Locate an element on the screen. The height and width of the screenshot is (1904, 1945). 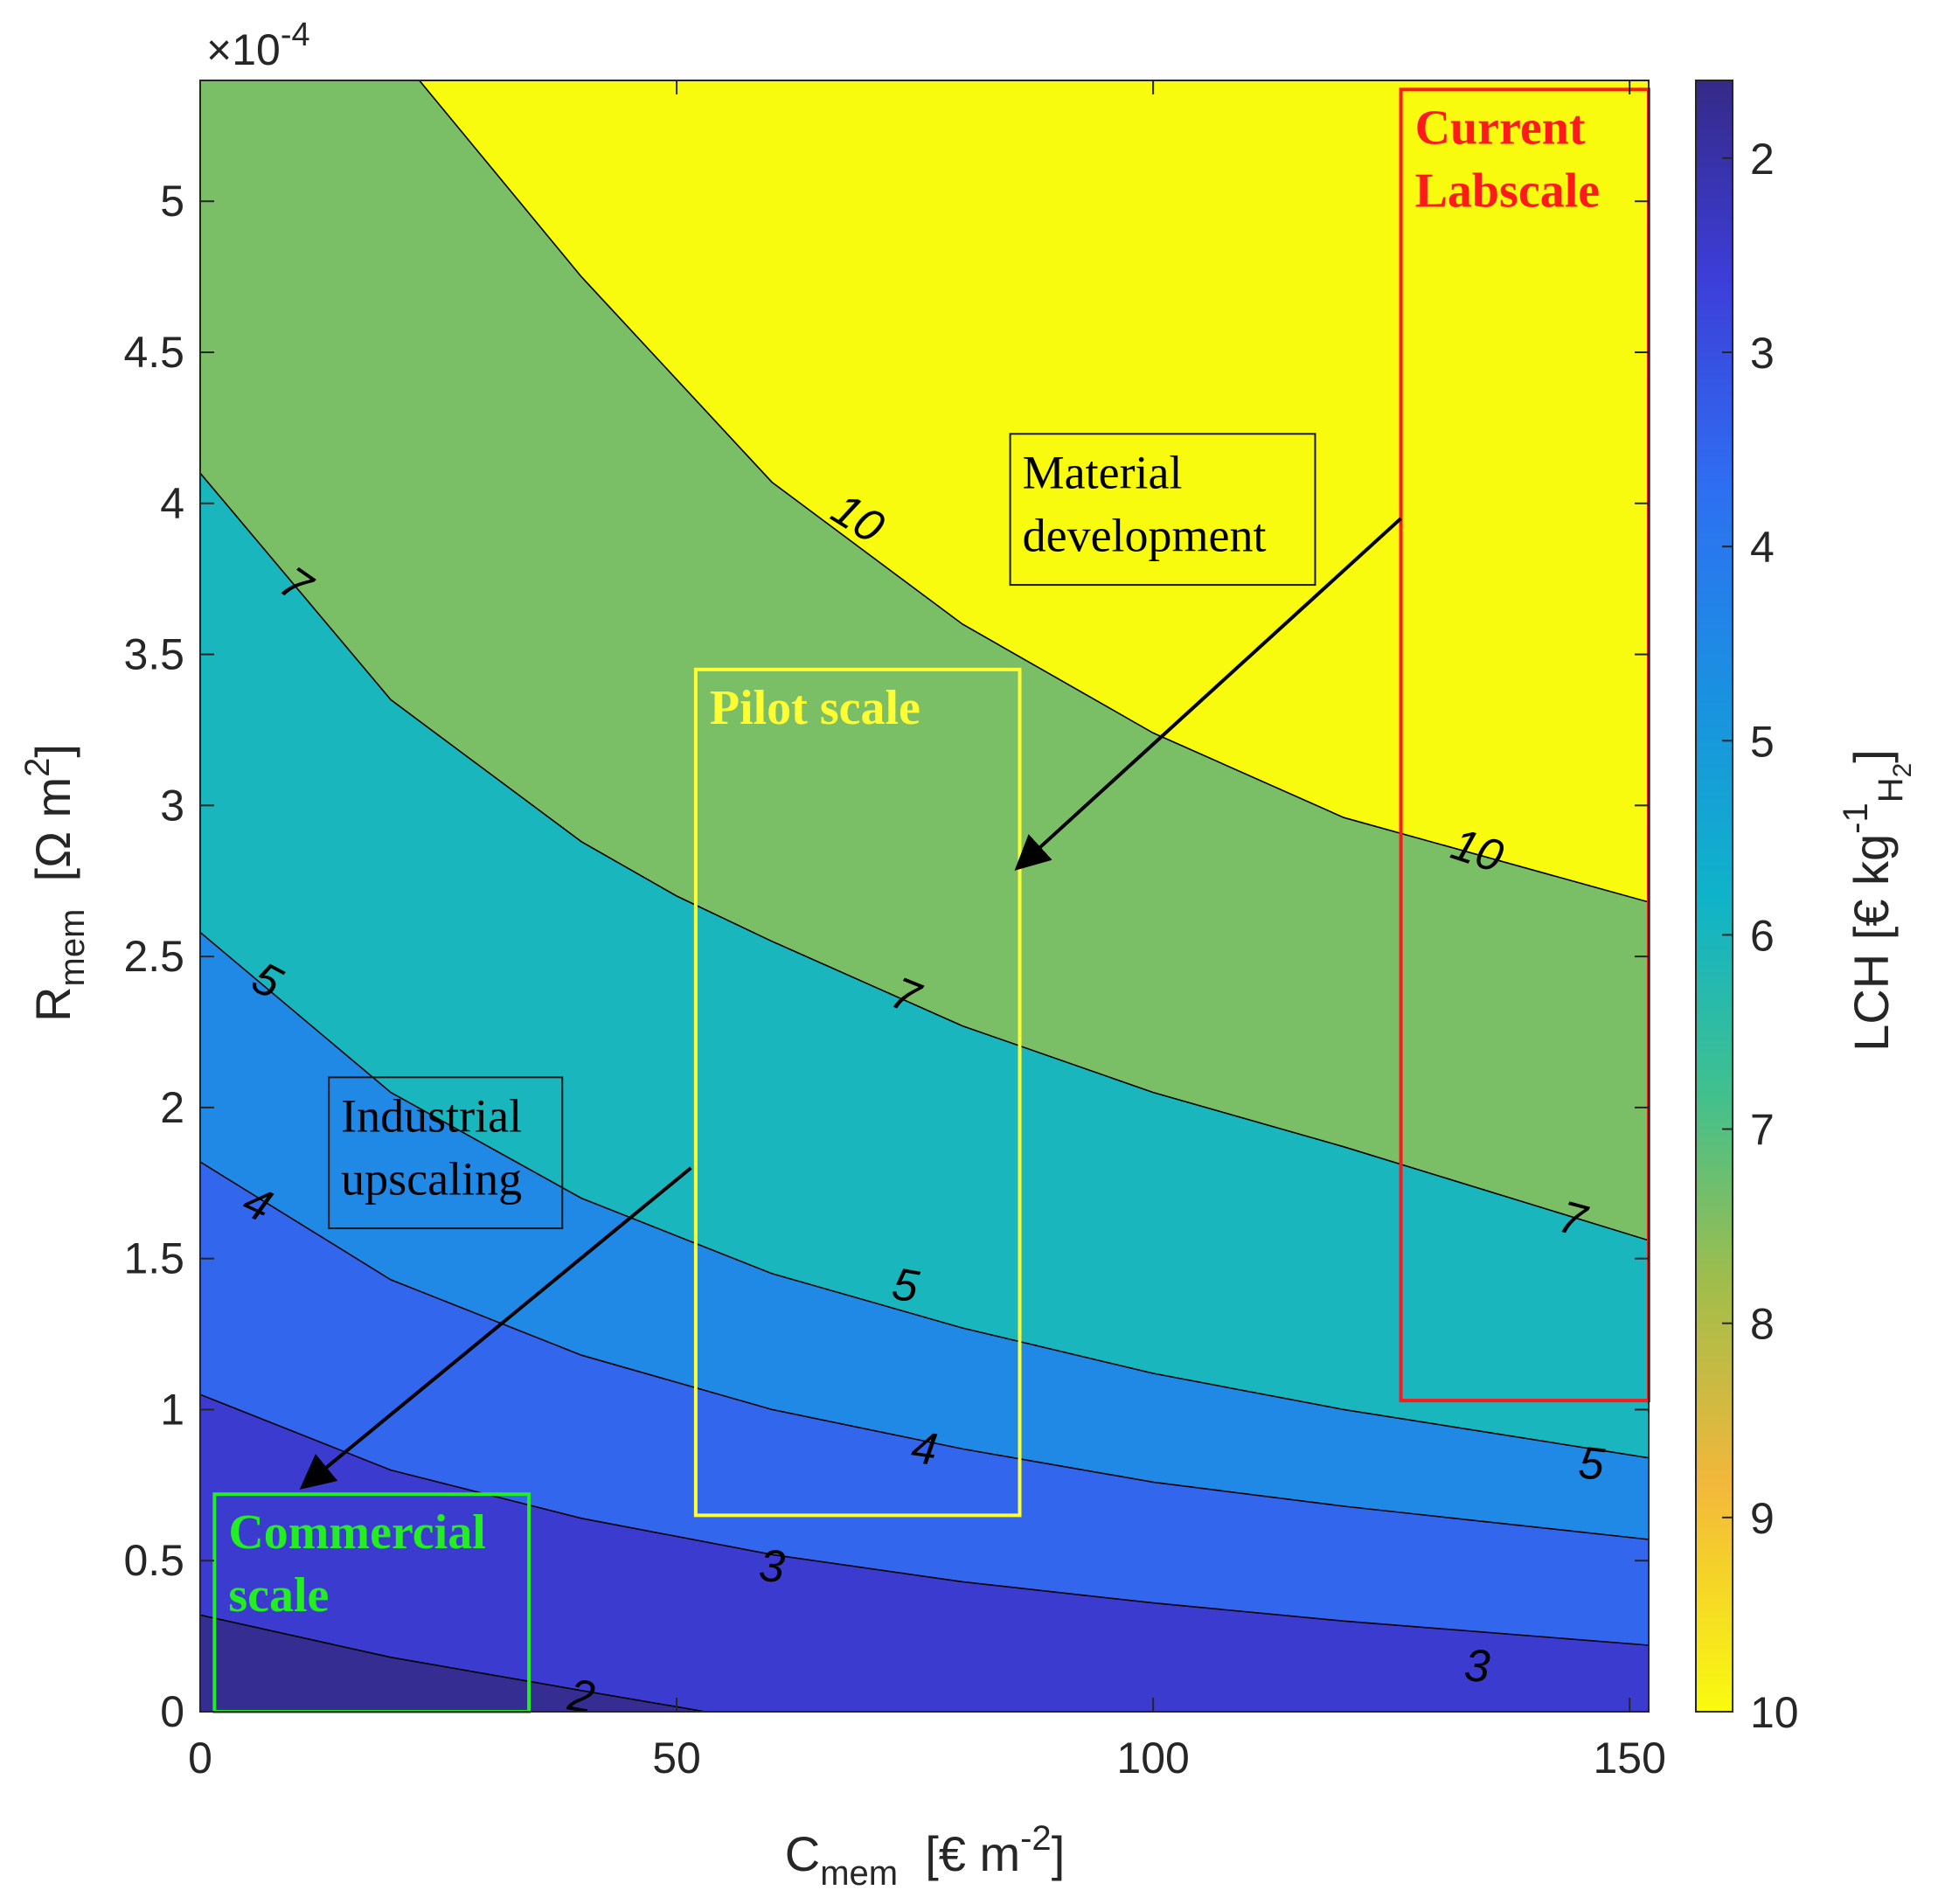
colorbar-tick-label: 7 is located at coordinates (1763, 1130).